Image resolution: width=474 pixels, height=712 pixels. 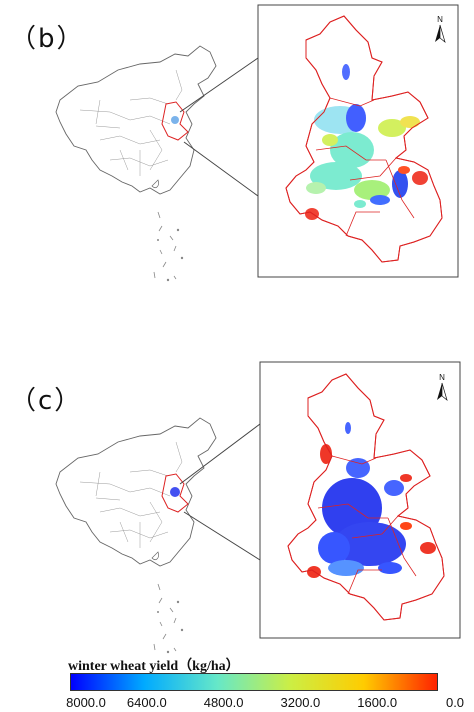 What do you see at coordinates (455, 702) in the screenshot?
I see `legend-tick-label: 0.0` at bounding box center [455, 702].